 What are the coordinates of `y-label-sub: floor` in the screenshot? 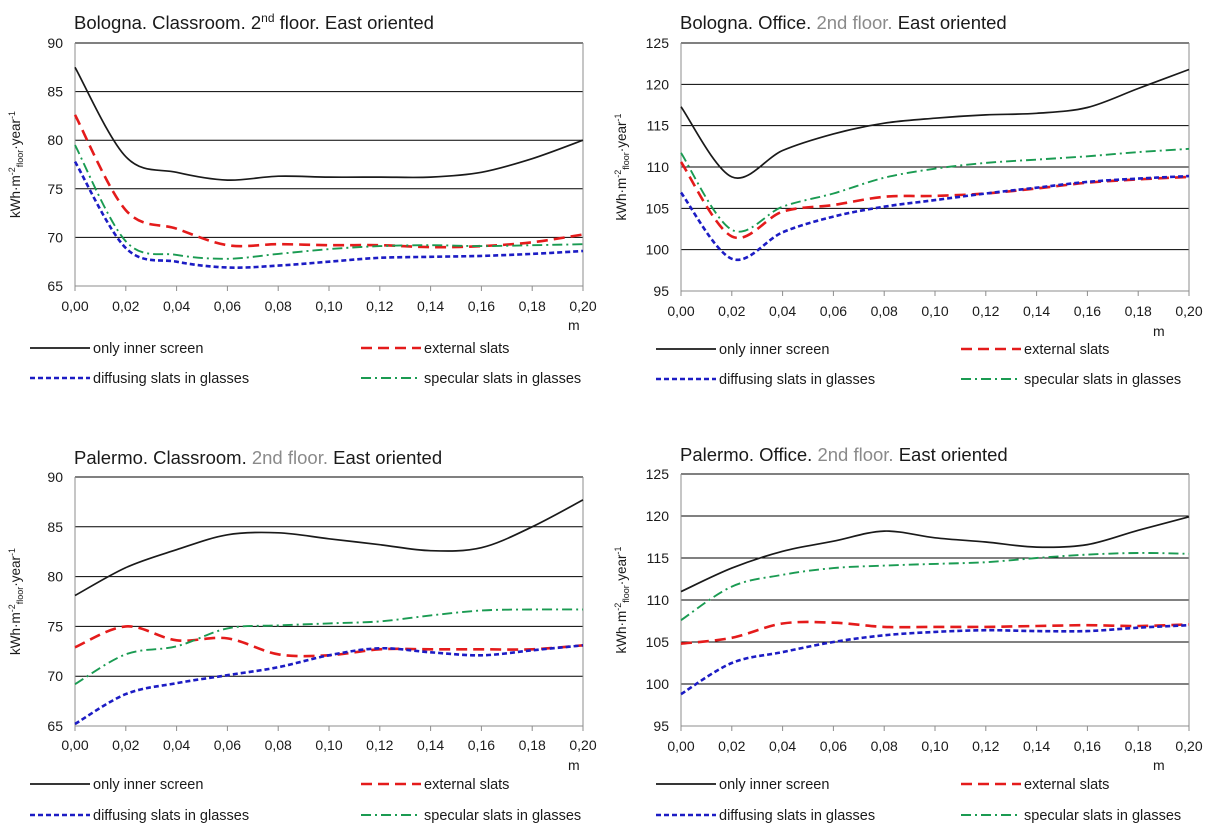 It's located at (20, 159).